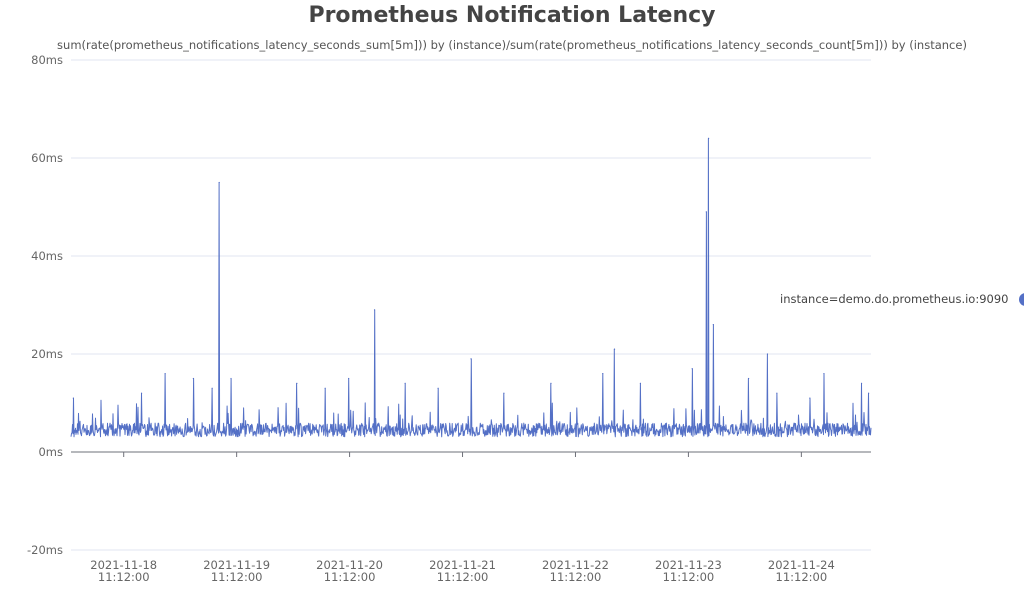 The width and height of the screenshot is (1024, 600). What do you see at coordinates (45, 550) in the screenshot?
I see `y-tick-label: -20ms` at bounding box center [45, 550].